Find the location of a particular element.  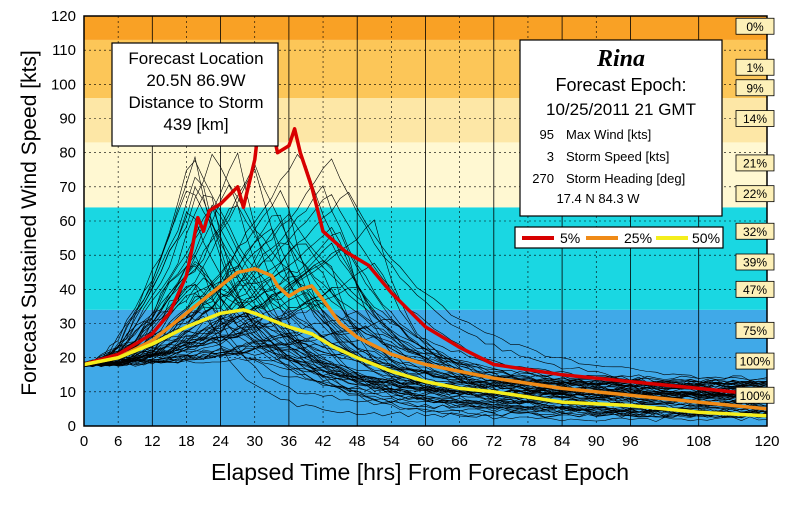

epoch-value: 10/25/2011 21 GMT is located at coordinates (621, 109).